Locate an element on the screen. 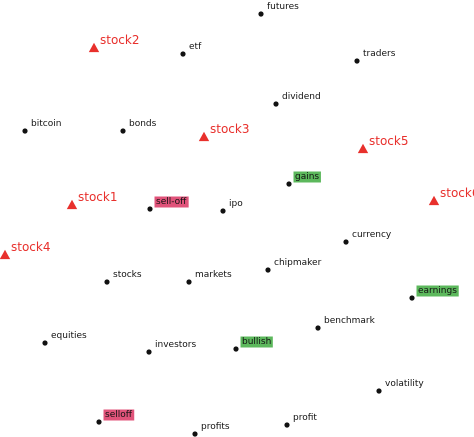 The image size is (474, 437). stock-marker-stock3 is located at coordinates (204, 136).